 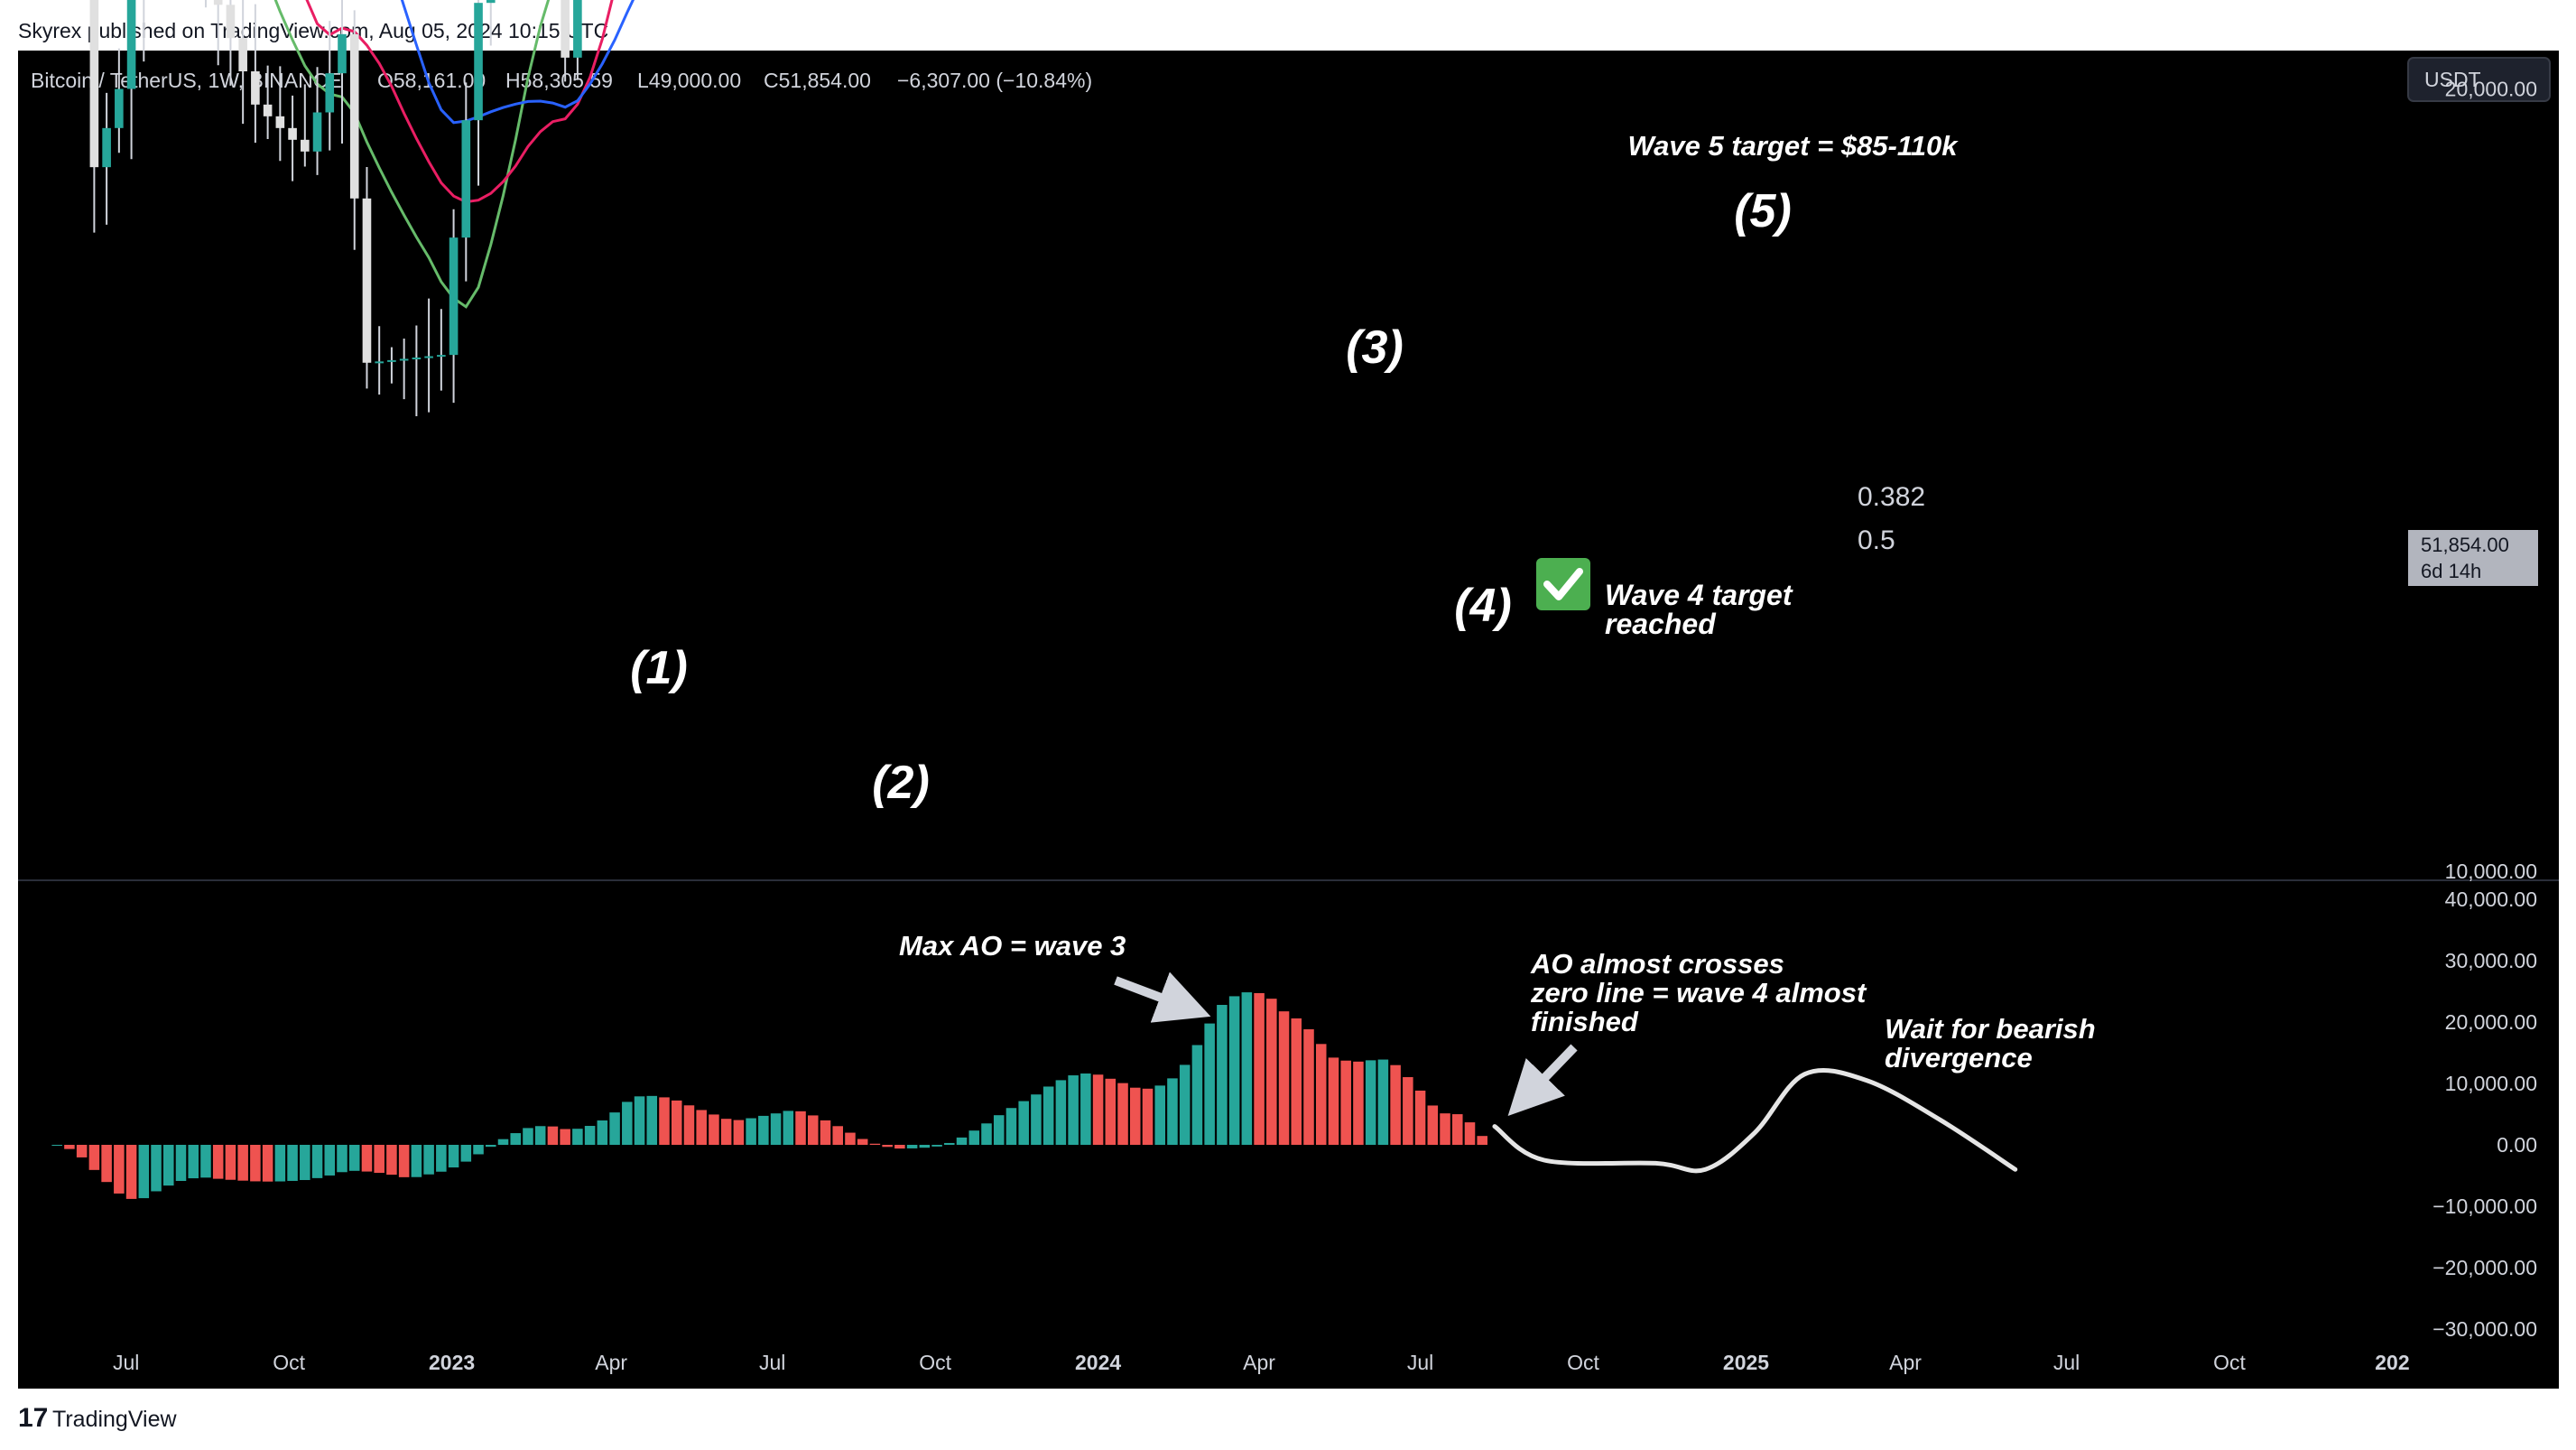 What do you see at coordinates (1755, 1120) in the screenshot?
I see `ao-projection-curve` at bounding box center [1755, 1120].